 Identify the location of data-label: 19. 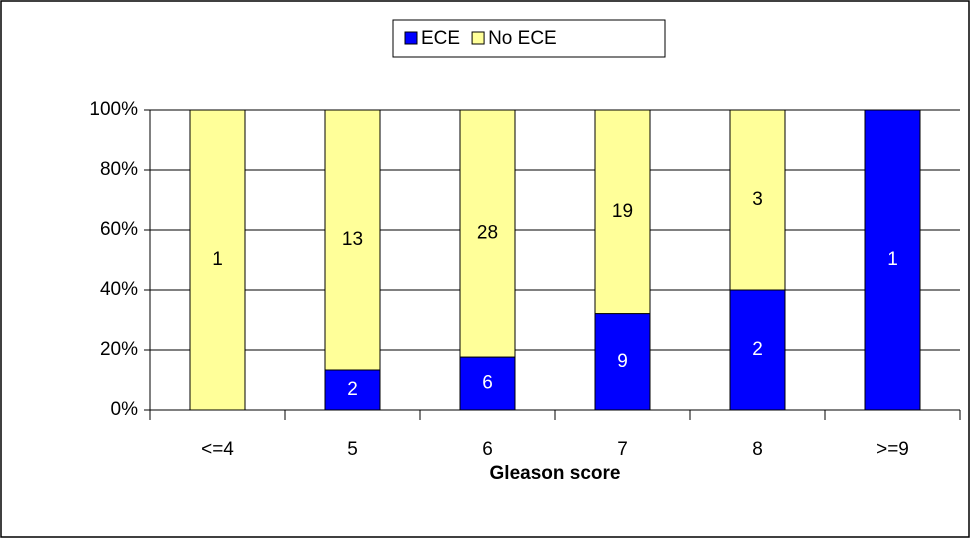
(622, 211).